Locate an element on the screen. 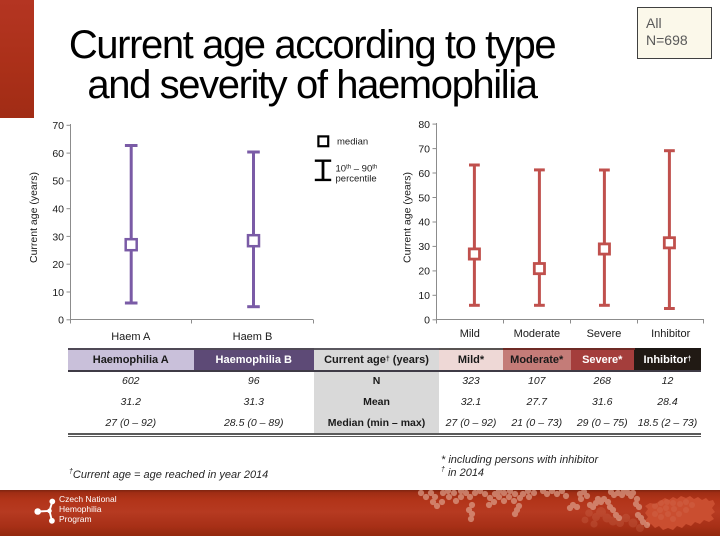 Image resolution: width=720 pixels, height=540 pixels. svg-text: percentile is located at coordinates (356, 179).